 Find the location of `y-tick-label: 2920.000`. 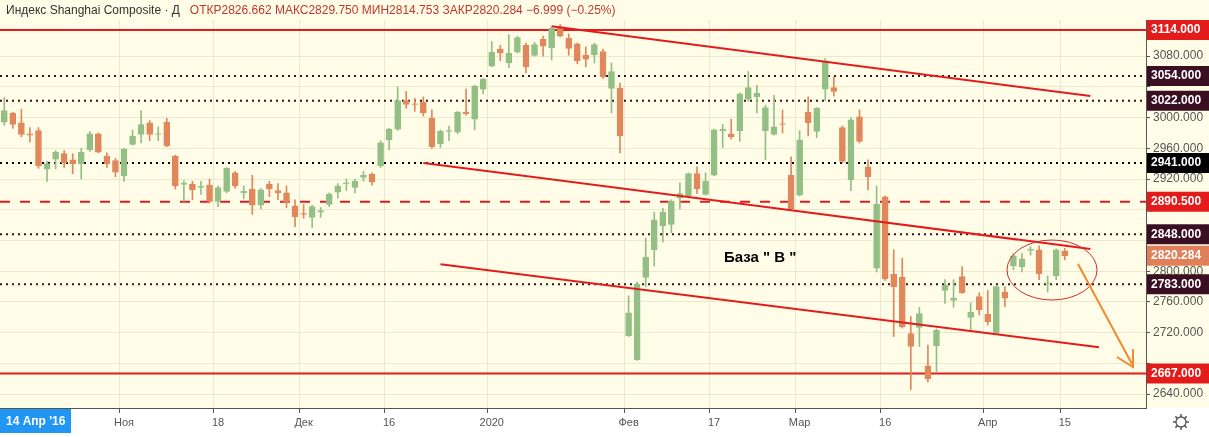

y-tick-label: 2920.000 is located at coordinates (1178, 178).